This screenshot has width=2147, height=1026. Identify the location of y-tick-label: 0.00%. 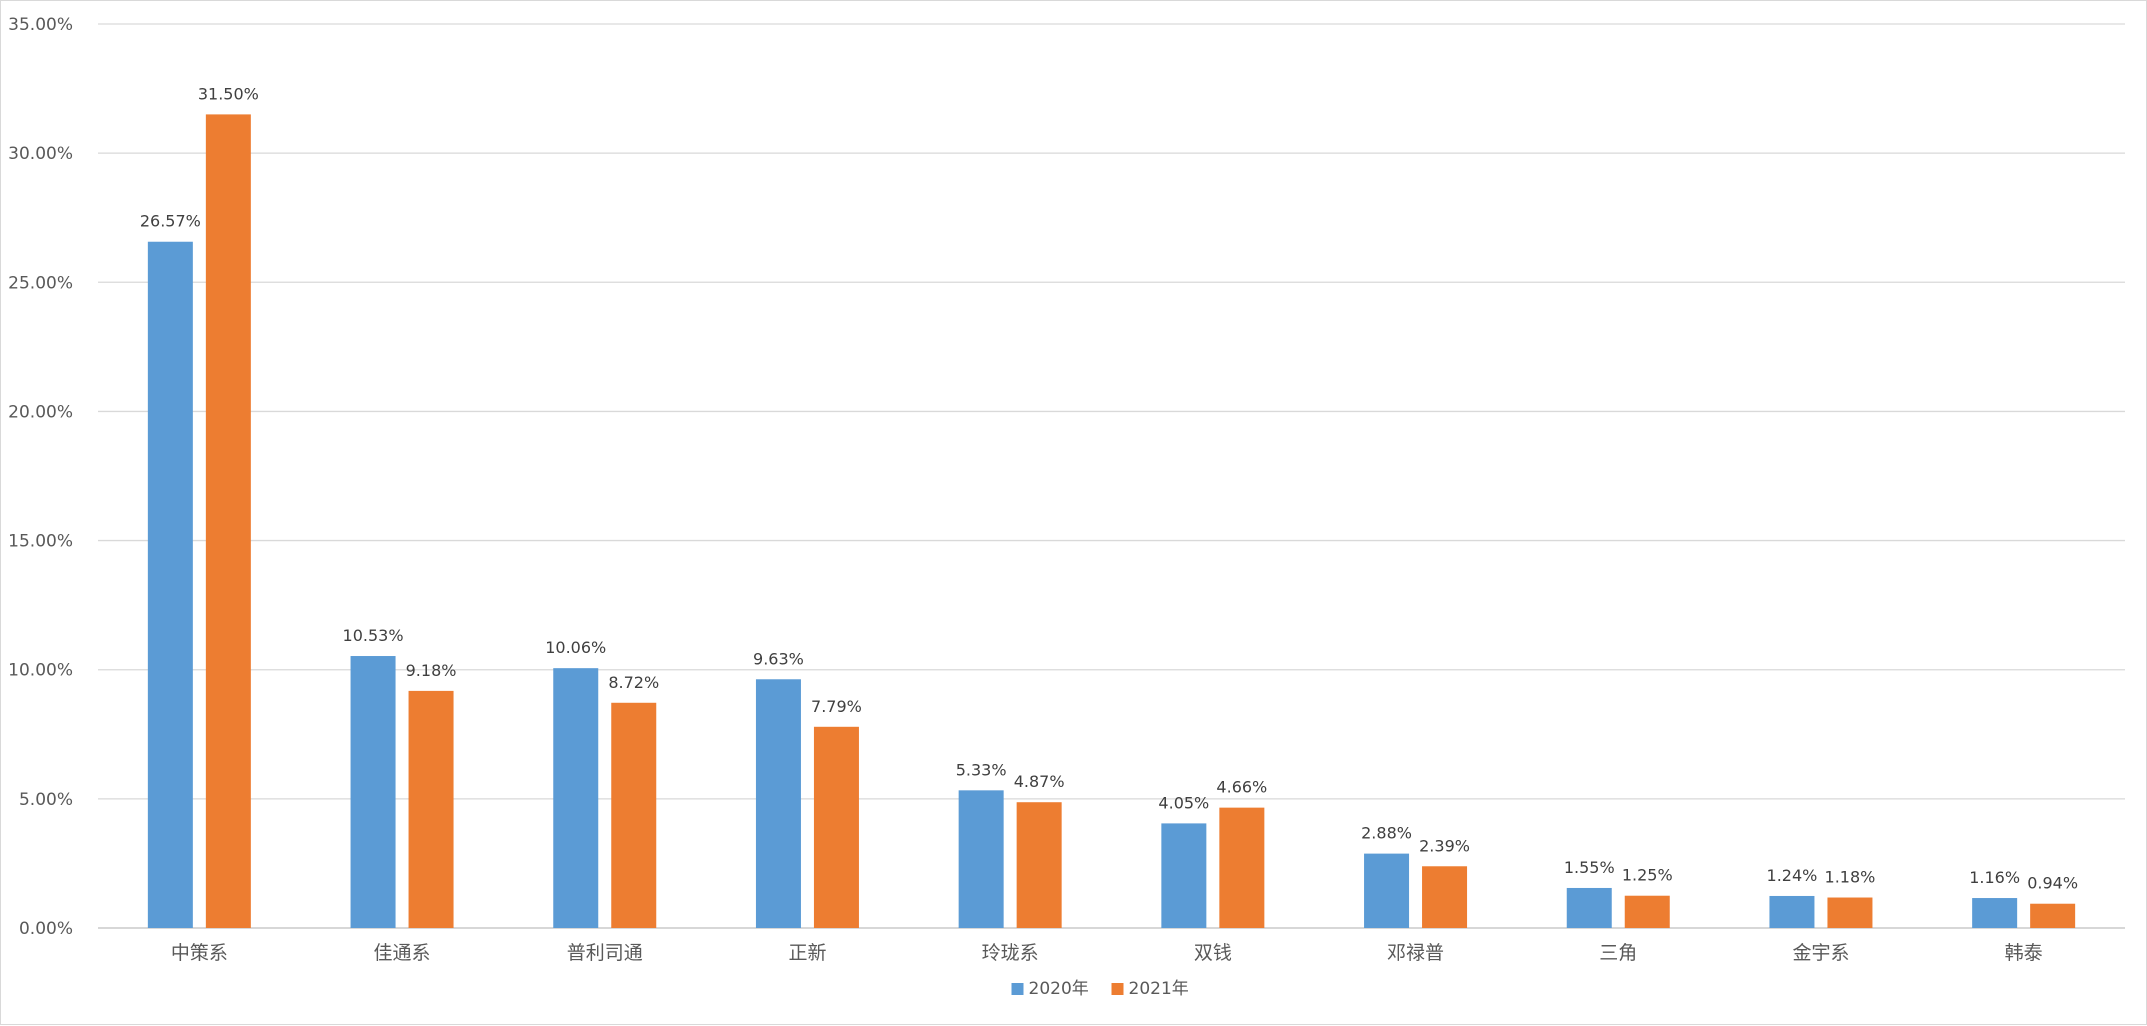
(46, 929).